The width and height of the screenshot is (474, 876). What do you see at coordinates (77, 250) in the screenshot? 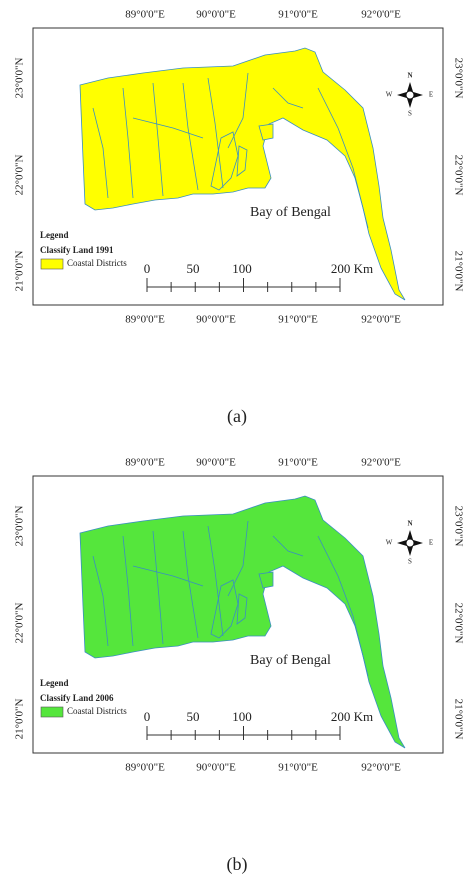
I see `legend-subtitle: Classify Land 1991` at bounding box center [77, 250].